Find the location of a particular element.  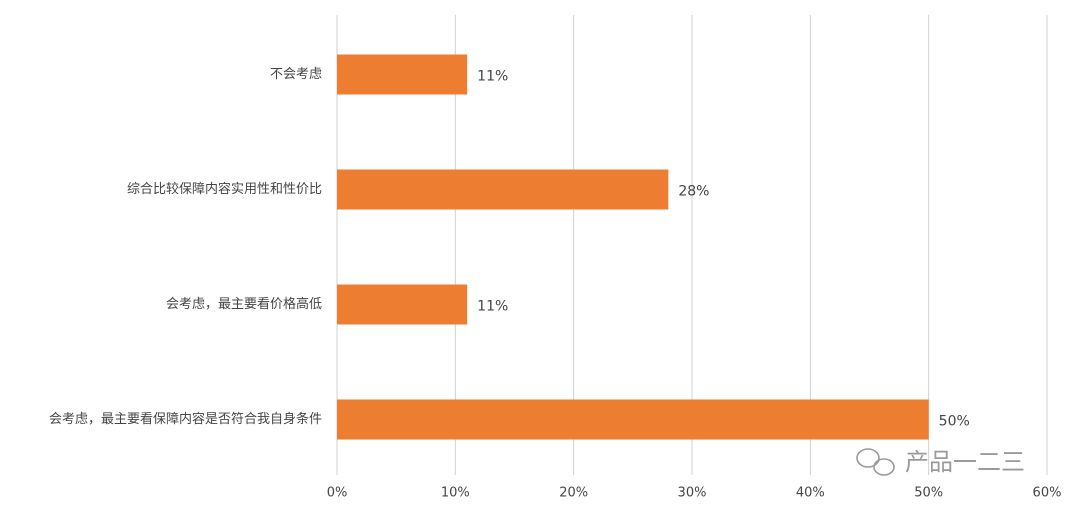

watermark: 产品一二三 is located at coordinates (965, 462).